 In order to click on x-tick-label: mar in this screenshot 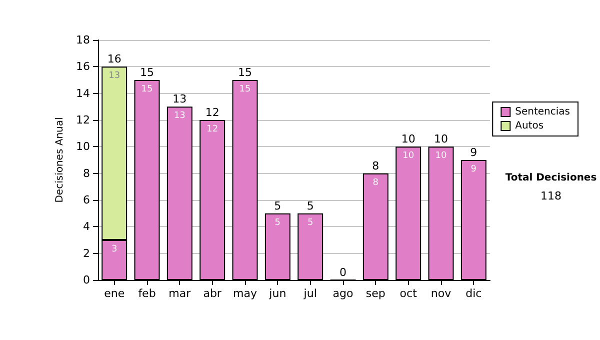, I will do `click(180, 293)`.